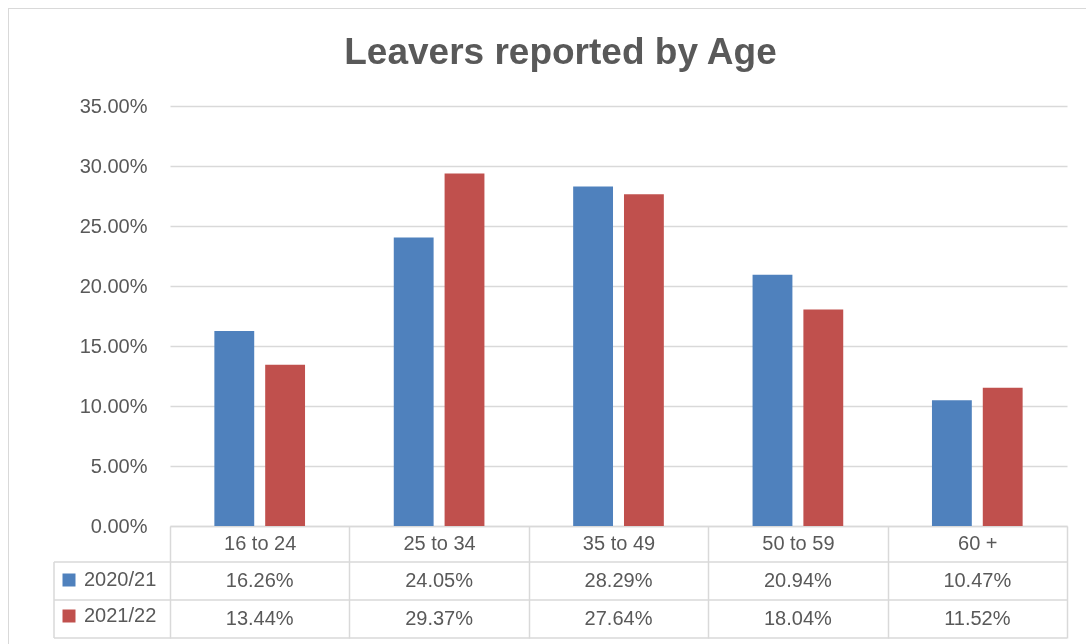  What do you see at coordinates (259, 580) in the screenshot?
I see `data-label: 16.26%` at bounding box center [259, 580].